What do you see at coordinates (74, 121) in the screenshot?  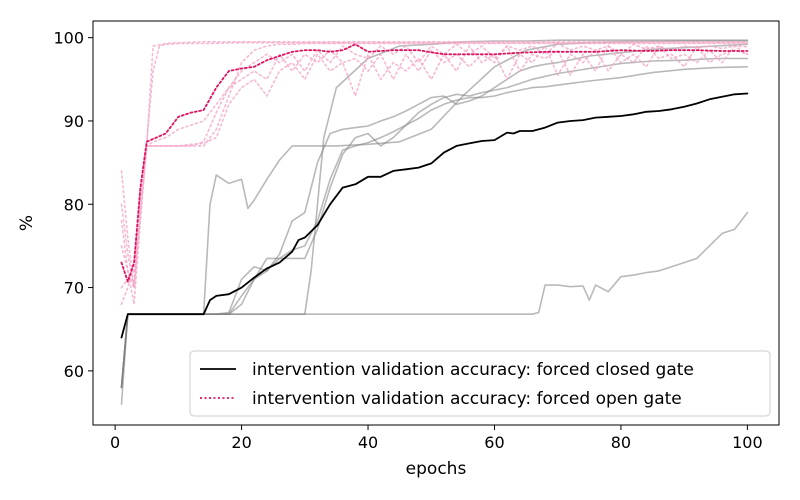 I see `y-tick-label: 90` at bounding box center [74, 121].